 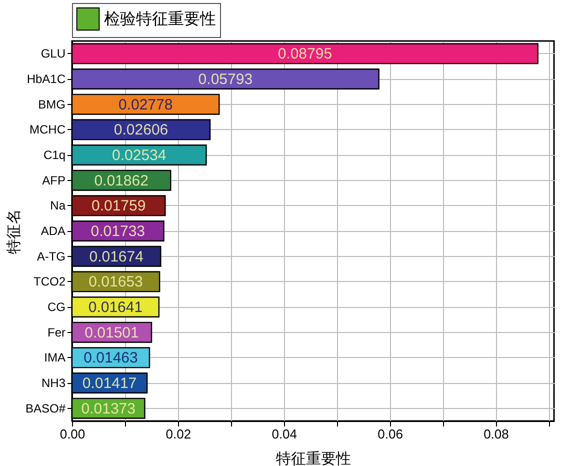 What do you see at coordinates (73, 434) in the screenshot?
I see `x-tick-label: 0.00` at bounding box center [73, 434].